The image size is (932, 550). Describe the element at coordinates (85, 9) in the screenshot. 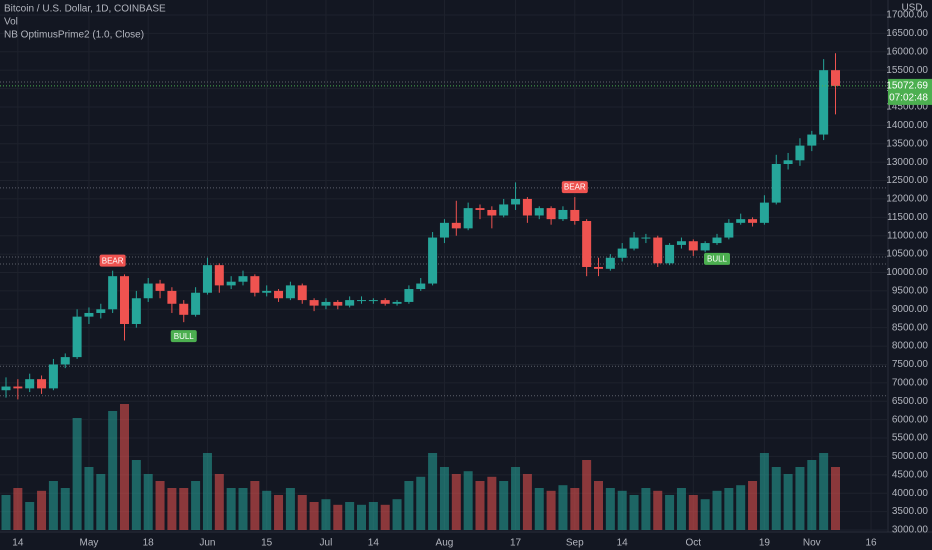

I see `chart-title: Bitcoin / U.S. Dollar, 1D, COINBASE` at that location.